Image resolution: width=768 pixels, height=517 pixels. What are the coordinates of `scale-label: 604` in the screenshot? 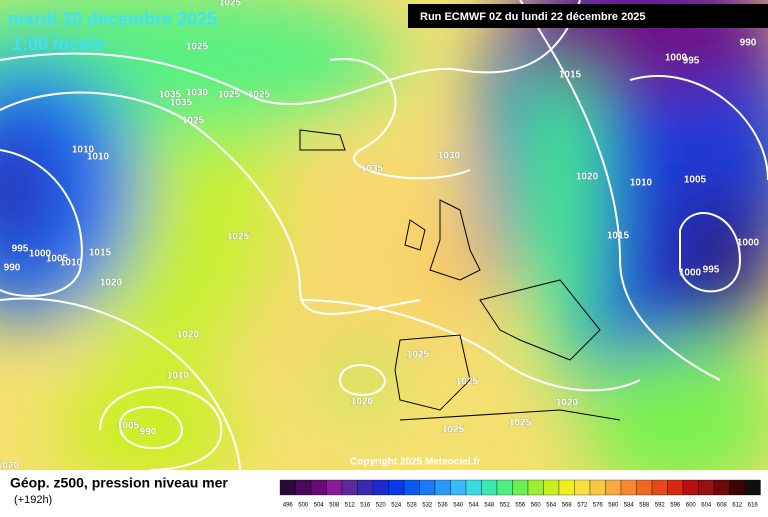 It's located at (706, 506).